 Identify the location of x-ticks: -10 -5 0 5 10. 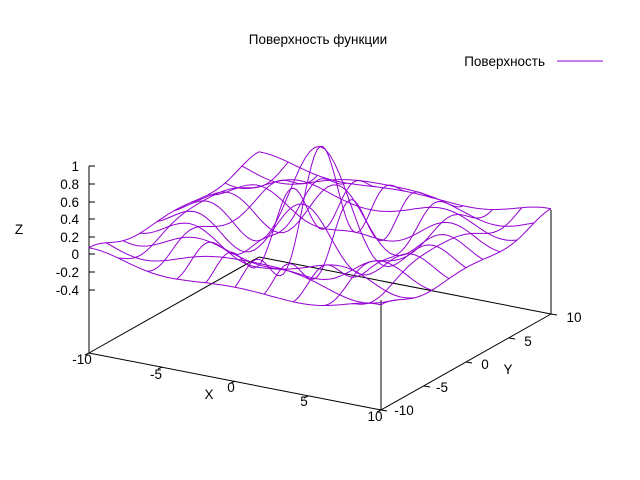
(227, 388).